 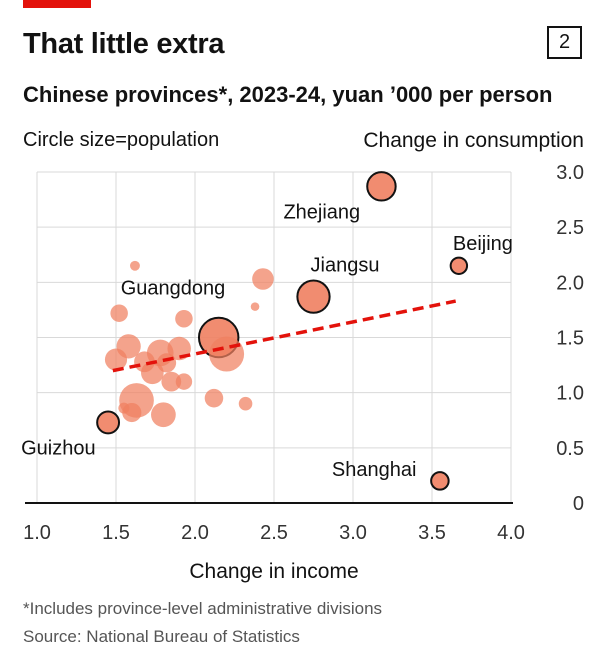 I want to click on bubble-jiangsu, so click(x=313, y=296).